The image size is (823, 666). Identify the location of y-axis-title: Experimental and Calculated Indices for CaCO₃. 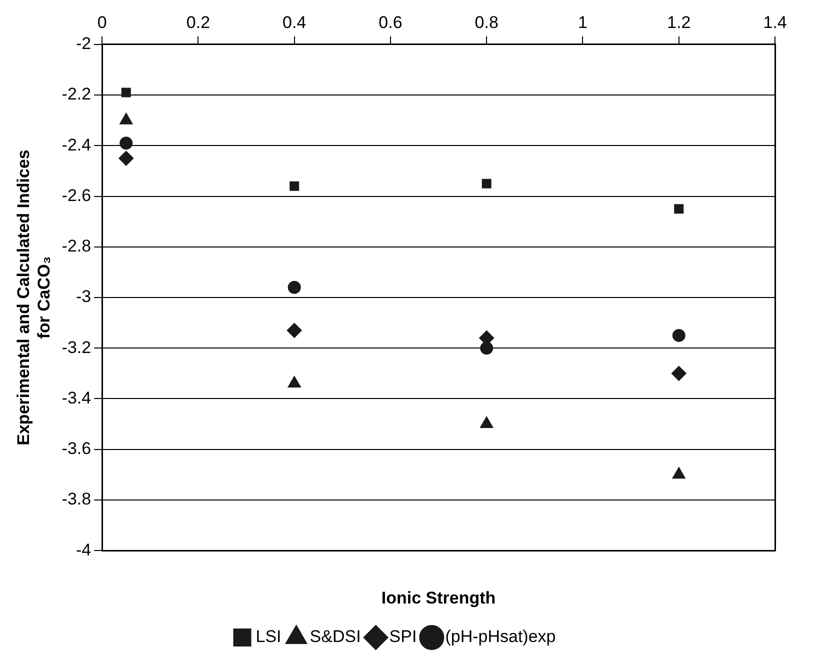
(34, 298).